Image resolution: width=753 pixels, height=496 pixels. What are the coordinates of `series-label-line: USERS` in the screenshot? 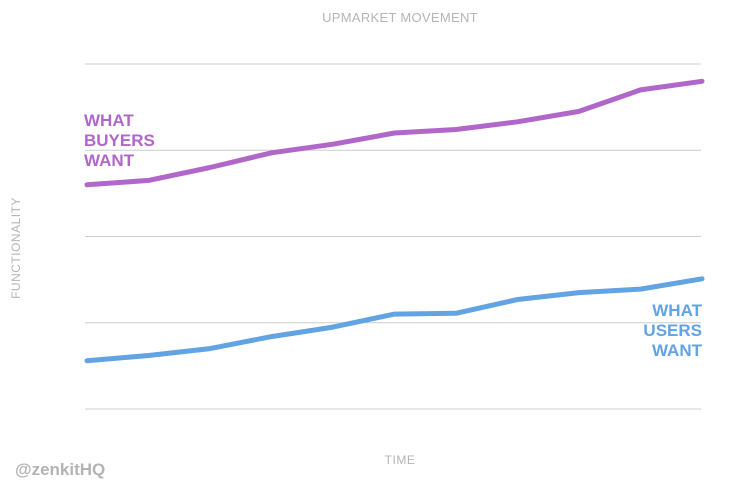 It's located at (672, 330).